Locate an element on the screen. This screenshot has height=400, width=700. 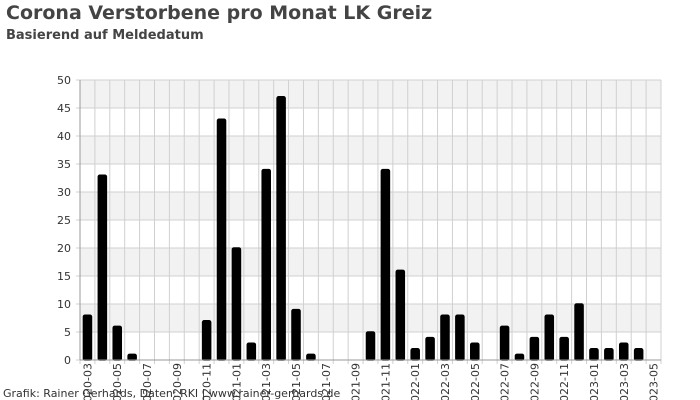
x-tick-label: 2021-09 is located at coordinates (356, 381).